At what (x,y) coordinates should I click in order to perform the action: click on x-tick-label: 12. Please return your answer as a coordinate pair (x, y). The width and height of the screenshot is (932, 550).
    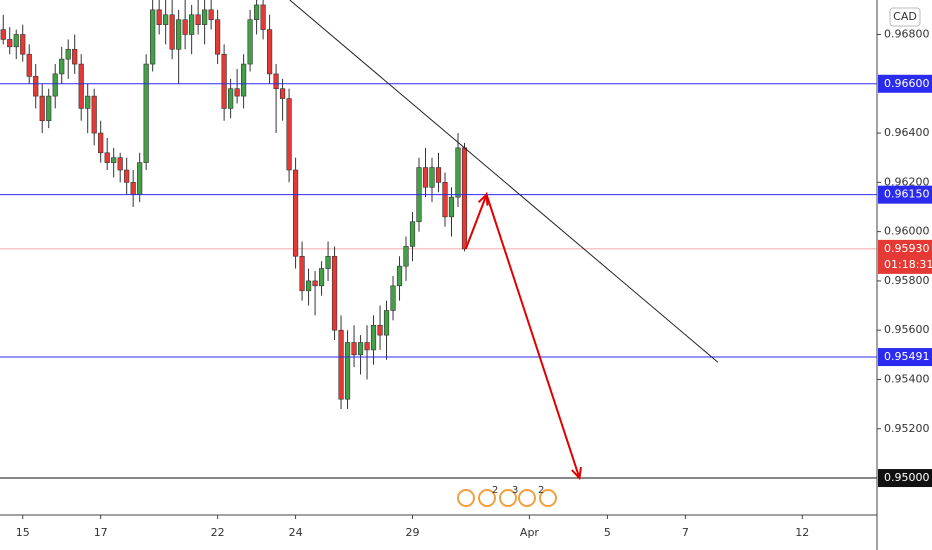
    Looking at the image, I should click on (802, 532).